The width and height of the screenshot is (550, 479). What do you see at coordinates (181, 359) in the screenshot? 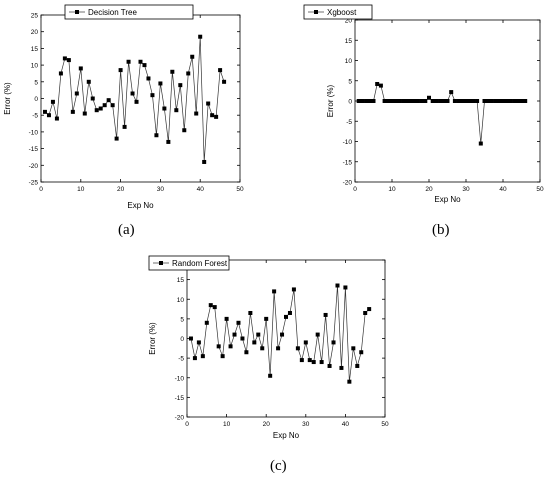
I see `y-tick-label: -5` at bounding box center [181, 359].